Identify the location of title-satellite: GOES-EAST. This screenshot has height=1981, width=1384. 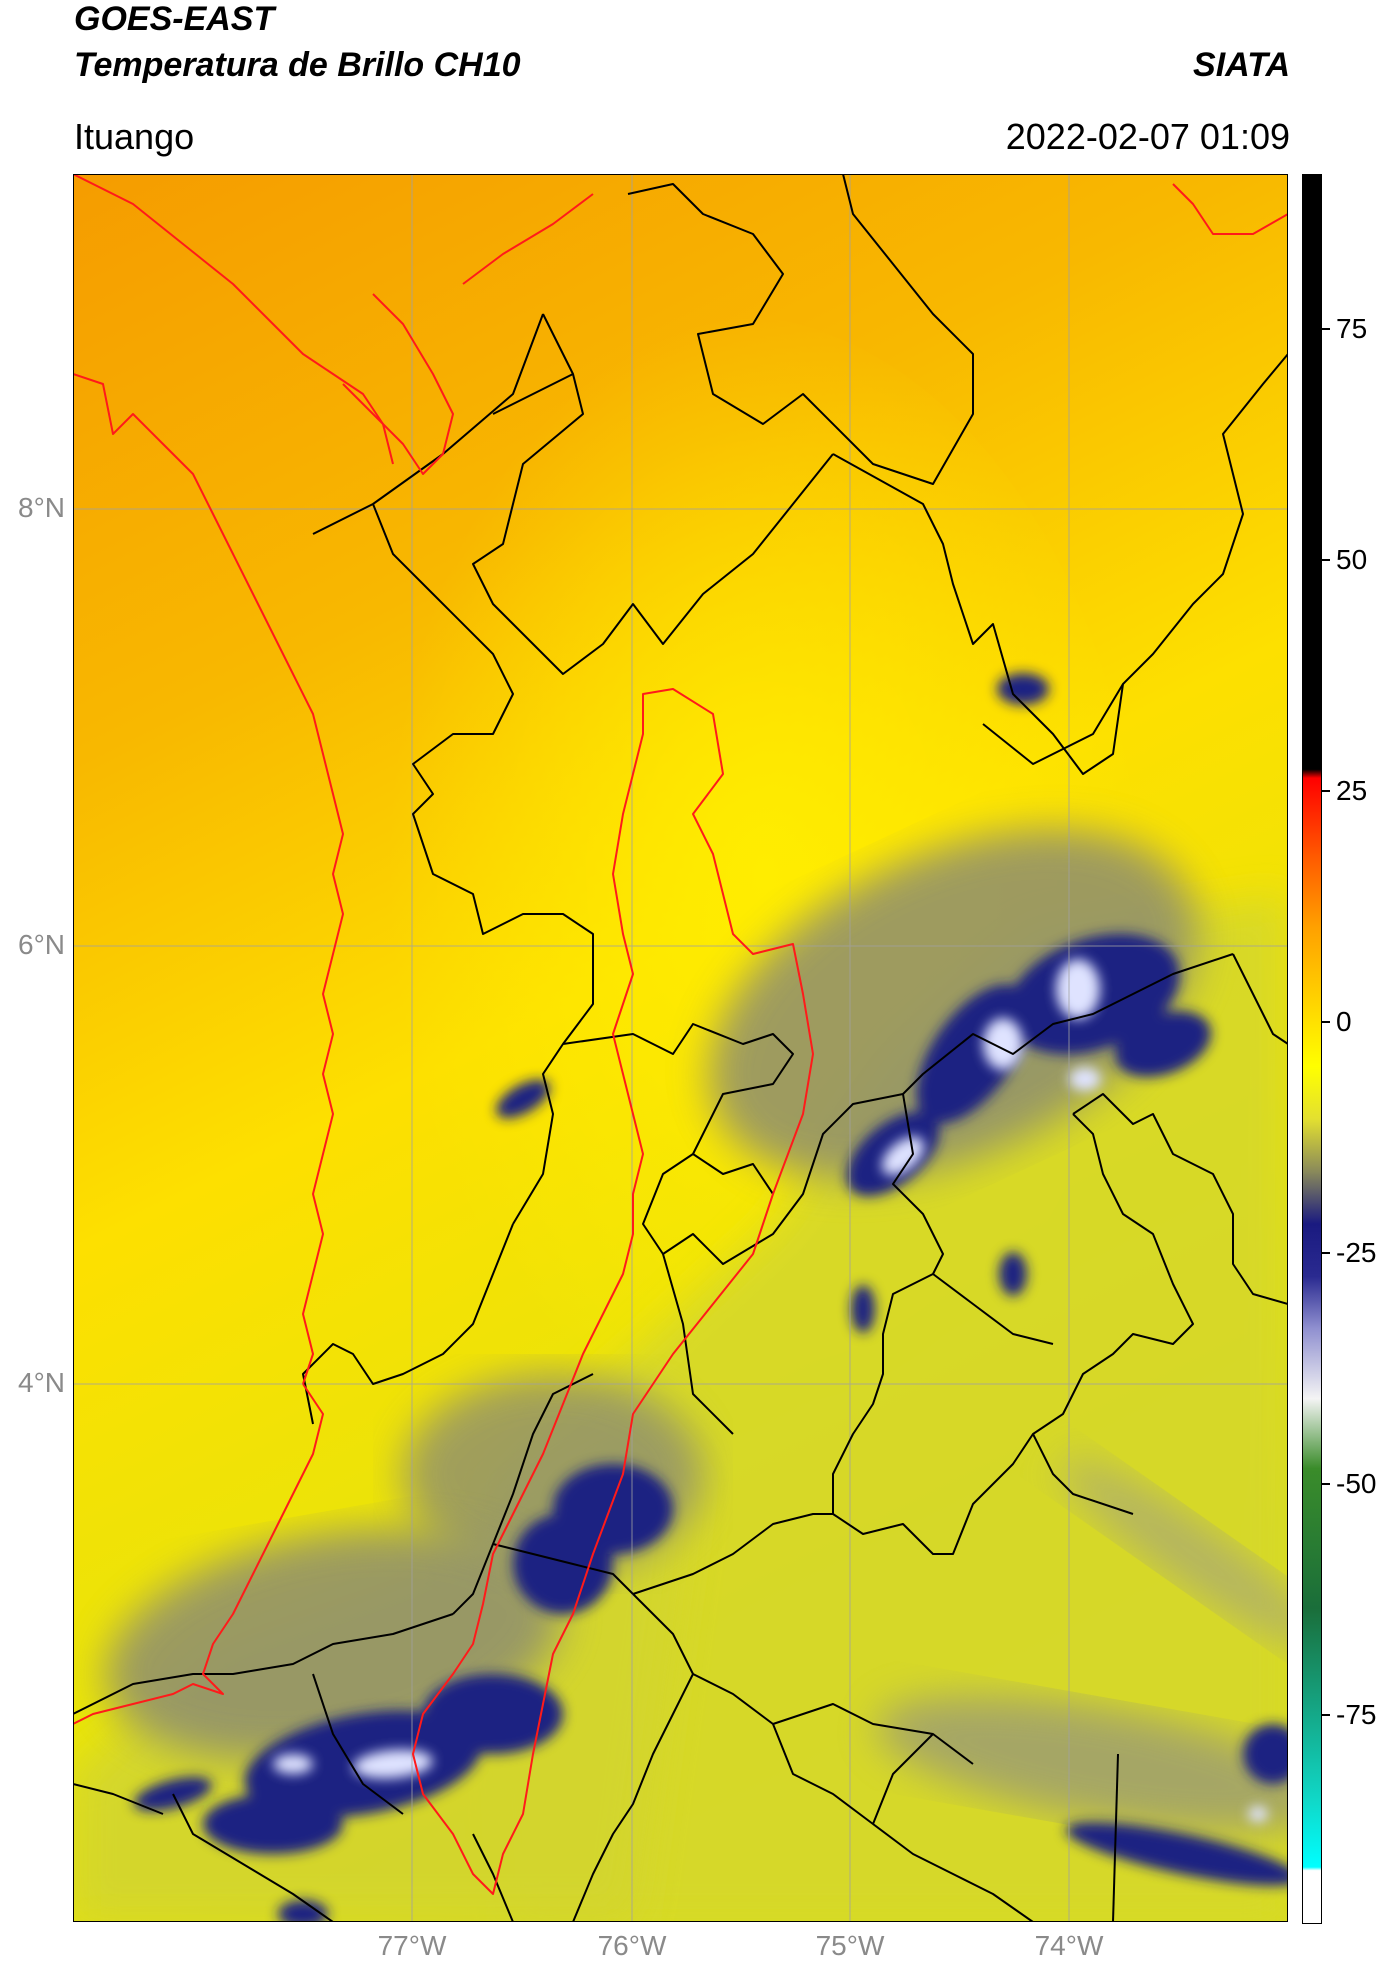
(174, 19).